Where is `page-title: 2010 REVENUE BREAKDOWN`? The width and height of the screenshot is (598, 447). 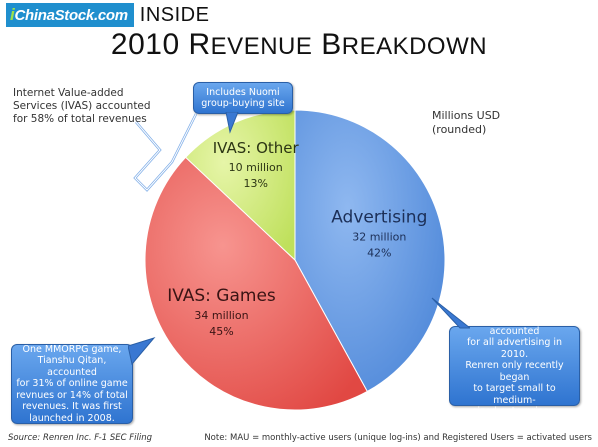 page-title: 2010 REVENUE BREAKDOWN is located at coordinates (299, 45).